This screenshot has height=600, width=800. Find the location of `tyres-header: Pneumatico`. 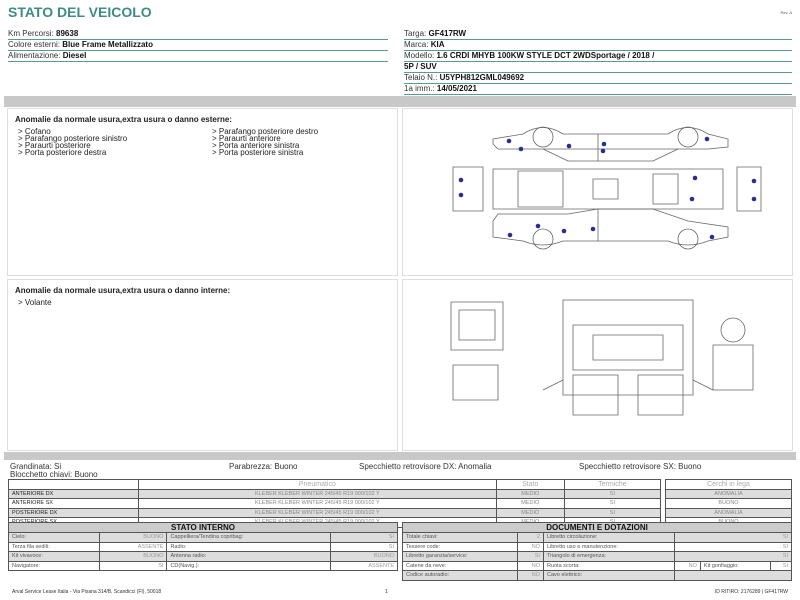

tyres-header: Pneumatico is located at coordinates (317, 484).